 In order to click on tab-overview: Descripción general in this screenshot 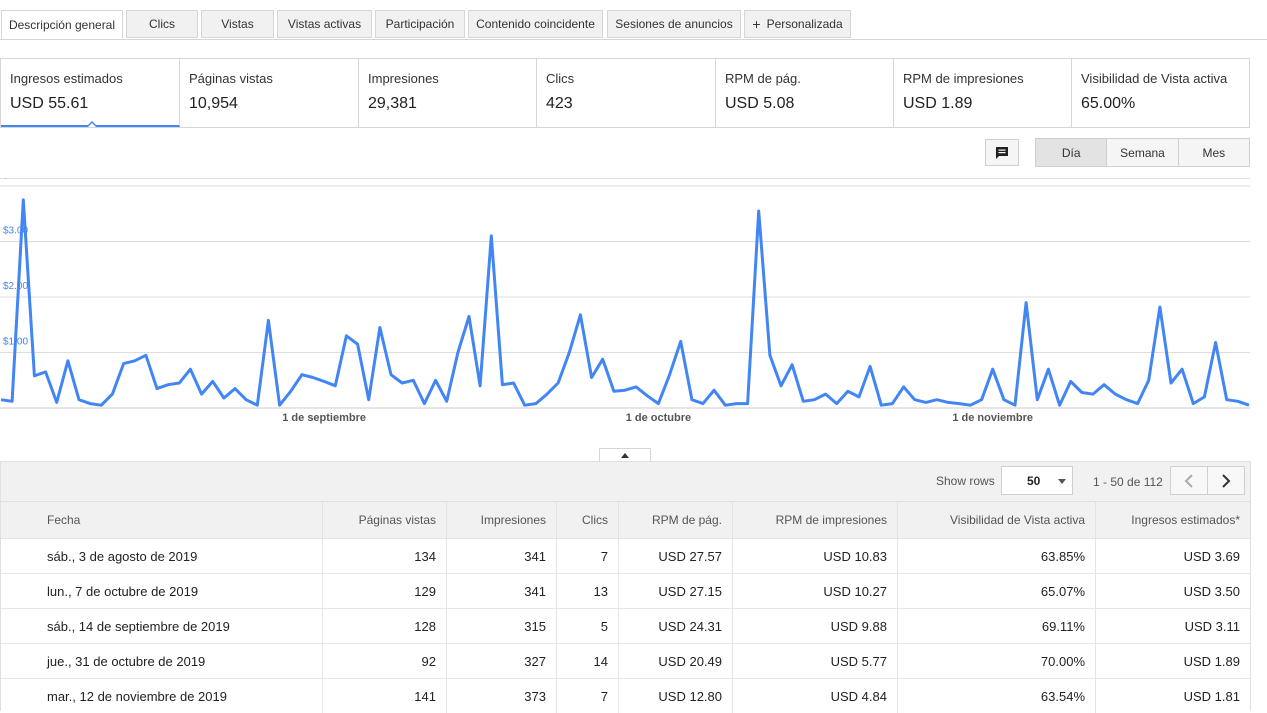, I will do `click(62, 24)`.